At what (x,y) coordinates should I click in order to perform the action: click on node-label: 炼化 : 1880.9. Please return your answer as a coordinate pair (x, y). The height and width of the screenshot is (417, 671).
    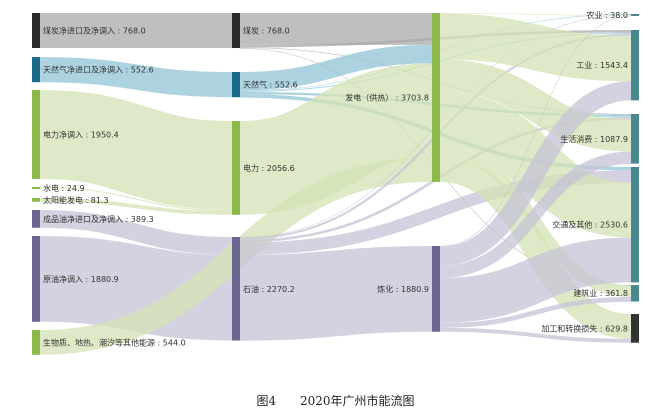
    Looking at the image, I should click on (403, 289).